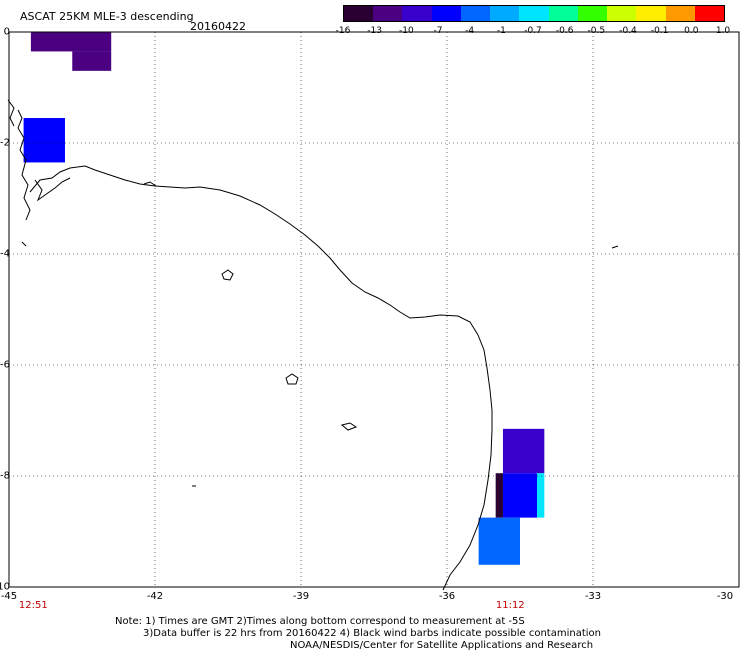 This screenshot has width=740, height=651. I want to click on map-title: ASCAT 25KM MLE-3 descending, so click(107, 16).